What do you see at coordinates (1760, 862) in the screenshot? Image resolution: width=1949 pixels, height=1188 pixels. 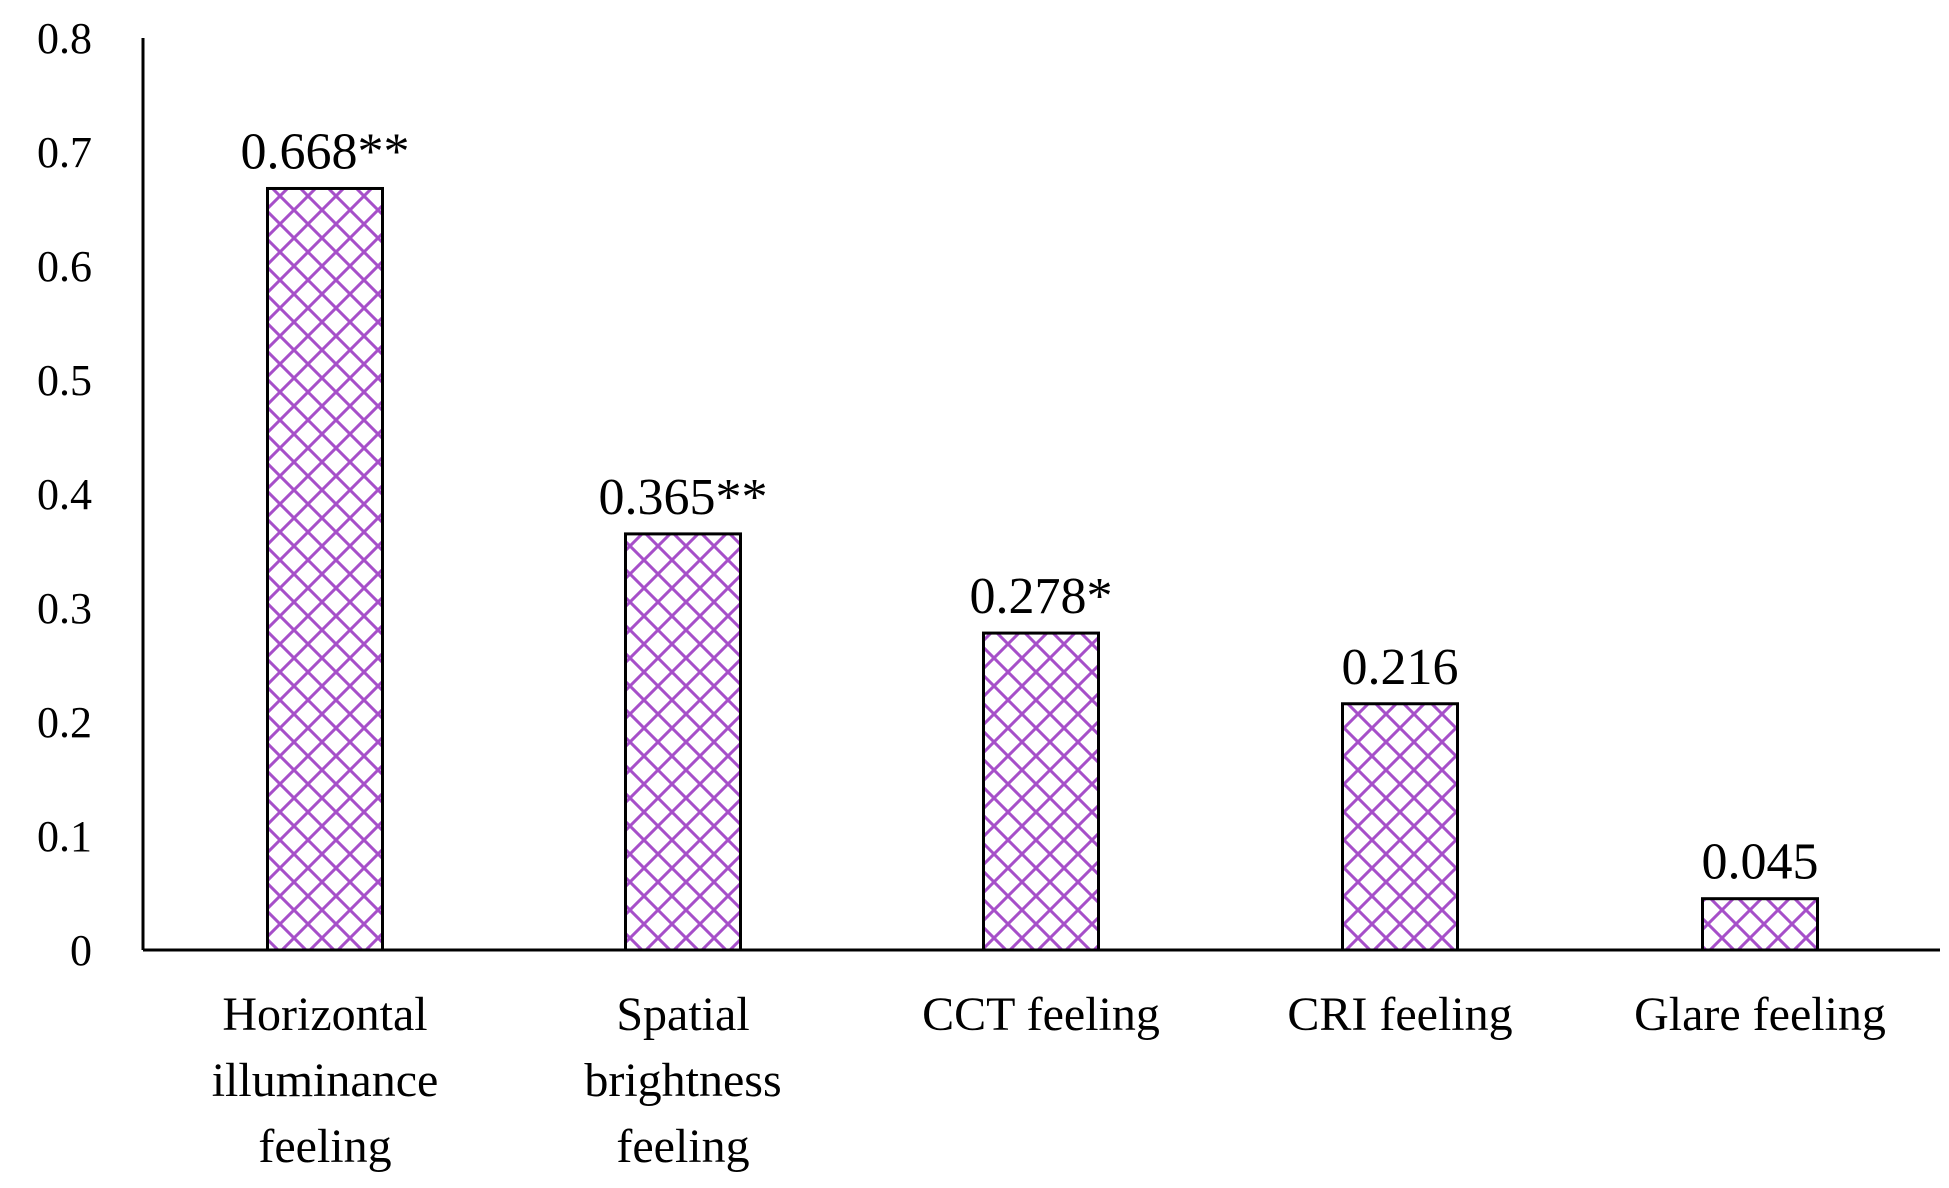 I see `data-label: 0.045` at bounding box center [1760, 862].